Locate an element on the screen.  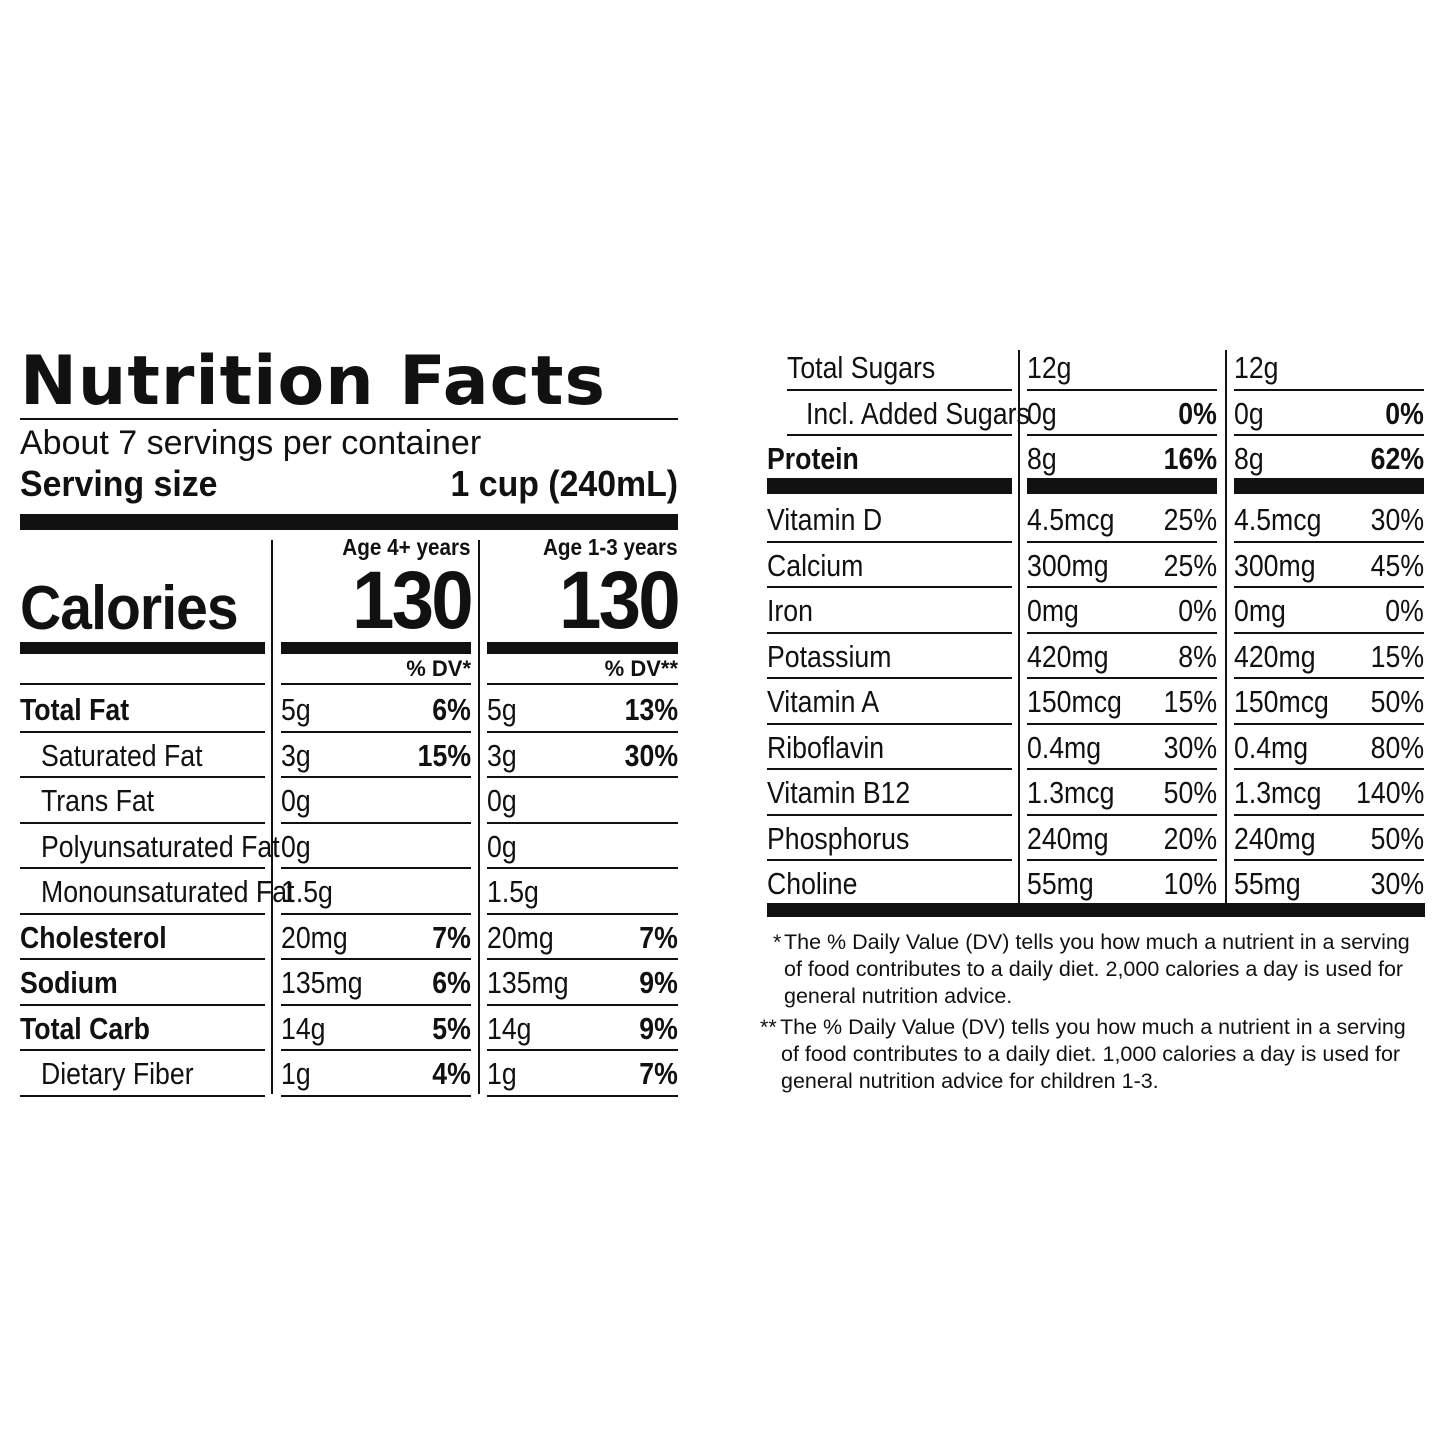
vitamin-amount: 55mg is located at coordinates (1267, 883).